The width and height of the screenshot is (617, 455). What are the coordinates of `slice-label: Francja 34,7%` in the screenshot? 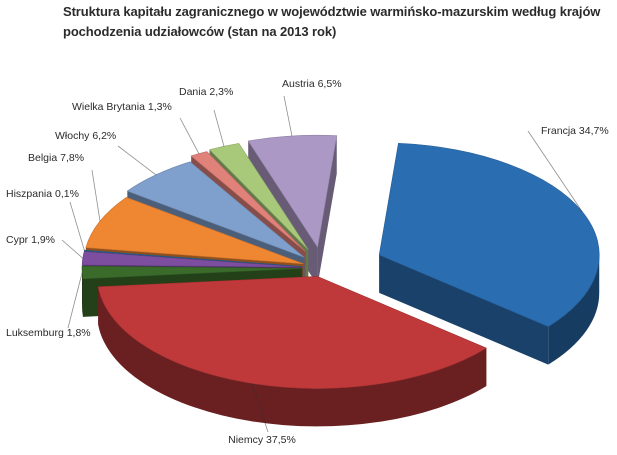 It's located at (575, 131).